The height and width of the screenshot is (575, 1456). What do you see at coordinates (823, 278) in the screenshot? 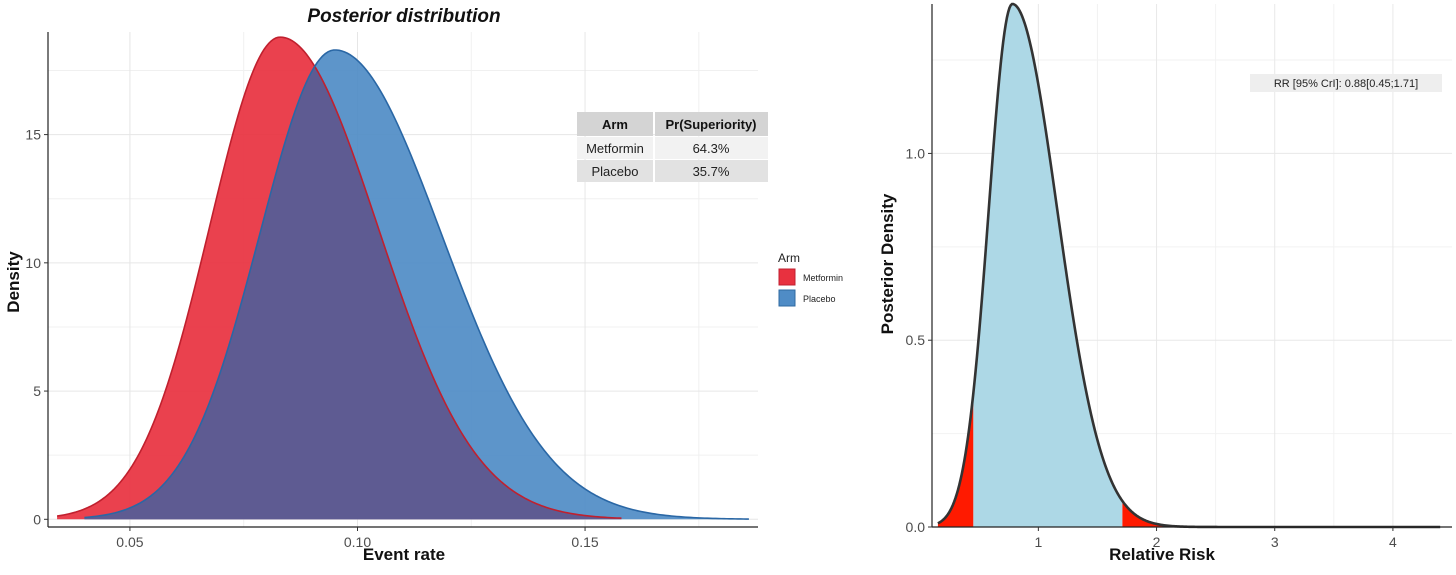
I see `legend-label-metformin: Metformin` at bounding box center [823, 278].